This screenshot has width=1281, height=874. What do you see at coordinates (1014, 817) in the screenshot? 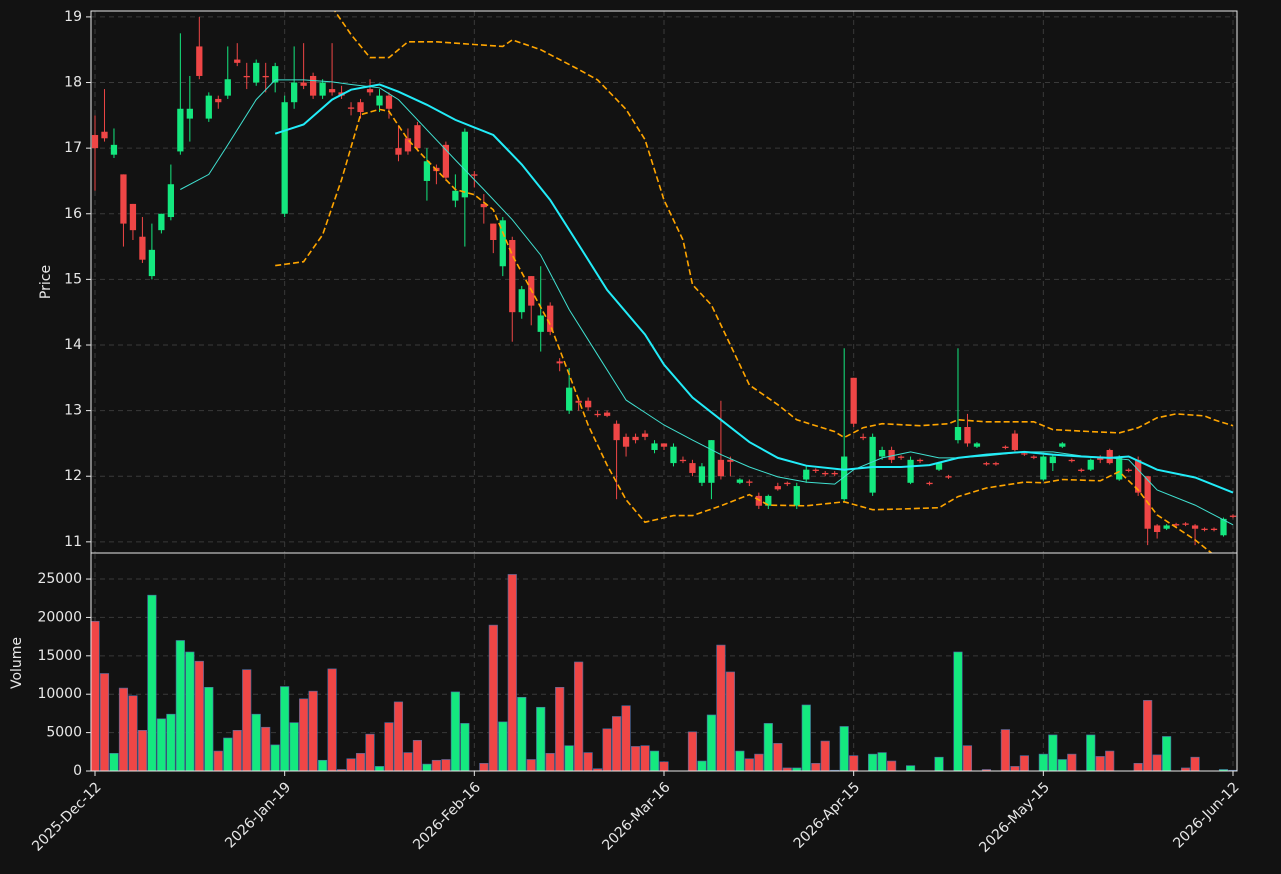
I see `x-tick-label: 2026-May-15` at bounding box center [1014, 817].